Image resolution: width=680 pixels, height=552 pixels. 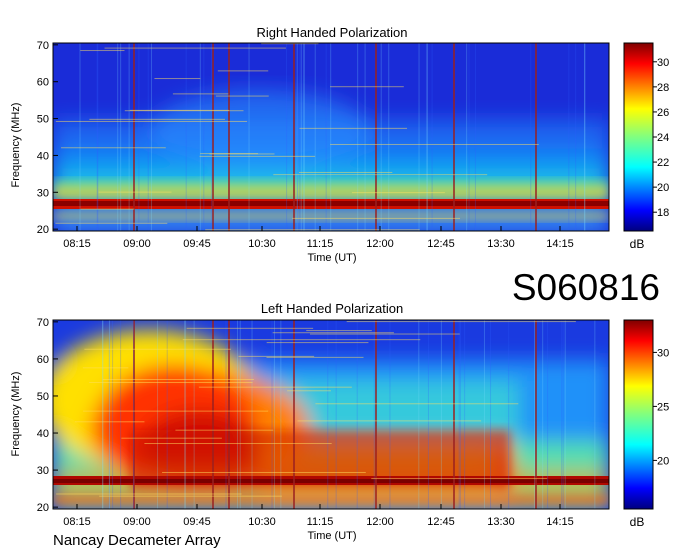 What do you see at coordinates (16, 145) in the screenshot?
I see `right-pol-ylabel: Frequency (MHz)` at bounding box center [16, 145].